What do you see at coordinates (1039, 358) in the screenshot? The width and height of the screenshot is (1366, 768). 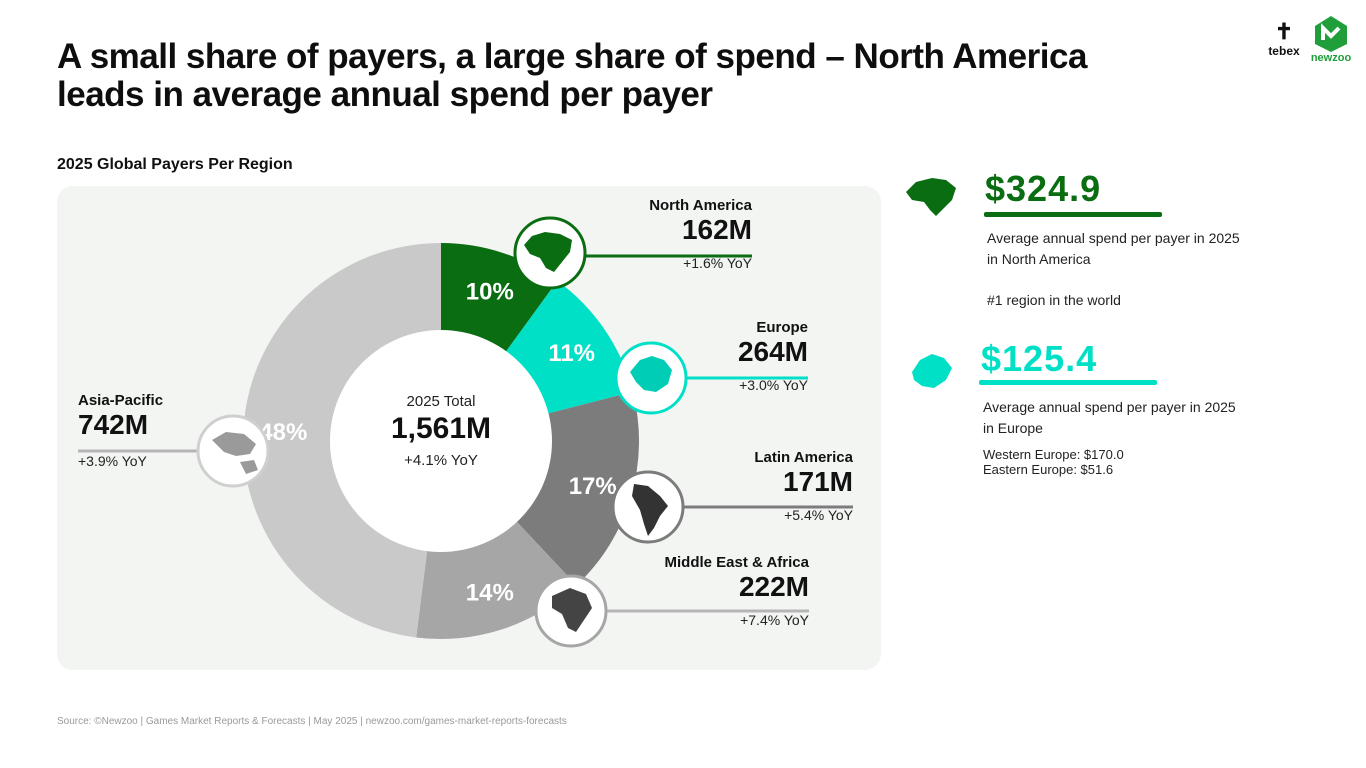 I see `spend-europe-value: $125.4` at bounding box center [1039, 358].